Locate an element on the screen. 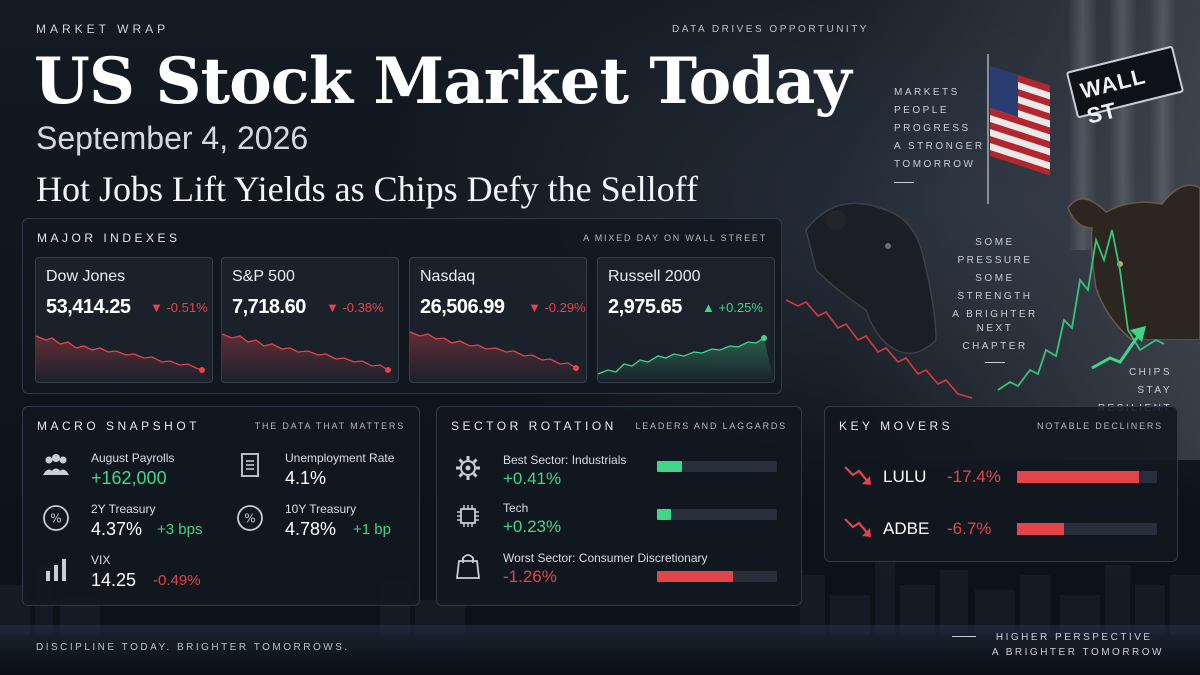 Image resolution: width=1200 pixels, height=675 pixels. mover-row-adbe: ADBE -6.7% is located at coordinates (998, 528).